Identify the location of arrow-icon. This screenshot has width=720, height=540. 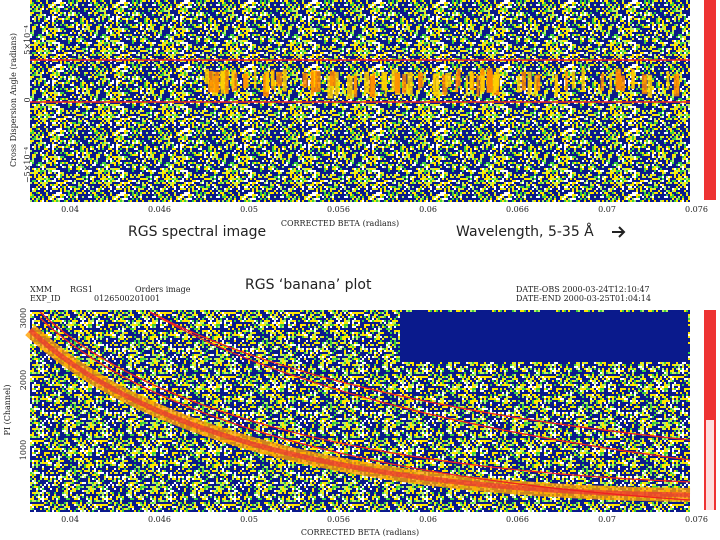
(619, 232).